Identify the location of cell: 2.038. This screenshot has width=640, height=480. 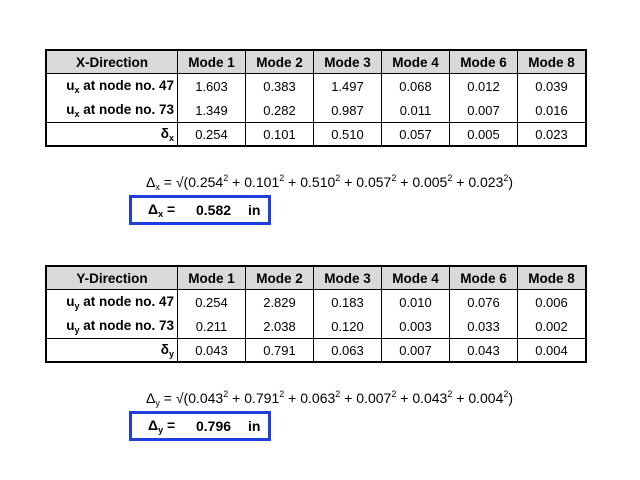
(279, 326).